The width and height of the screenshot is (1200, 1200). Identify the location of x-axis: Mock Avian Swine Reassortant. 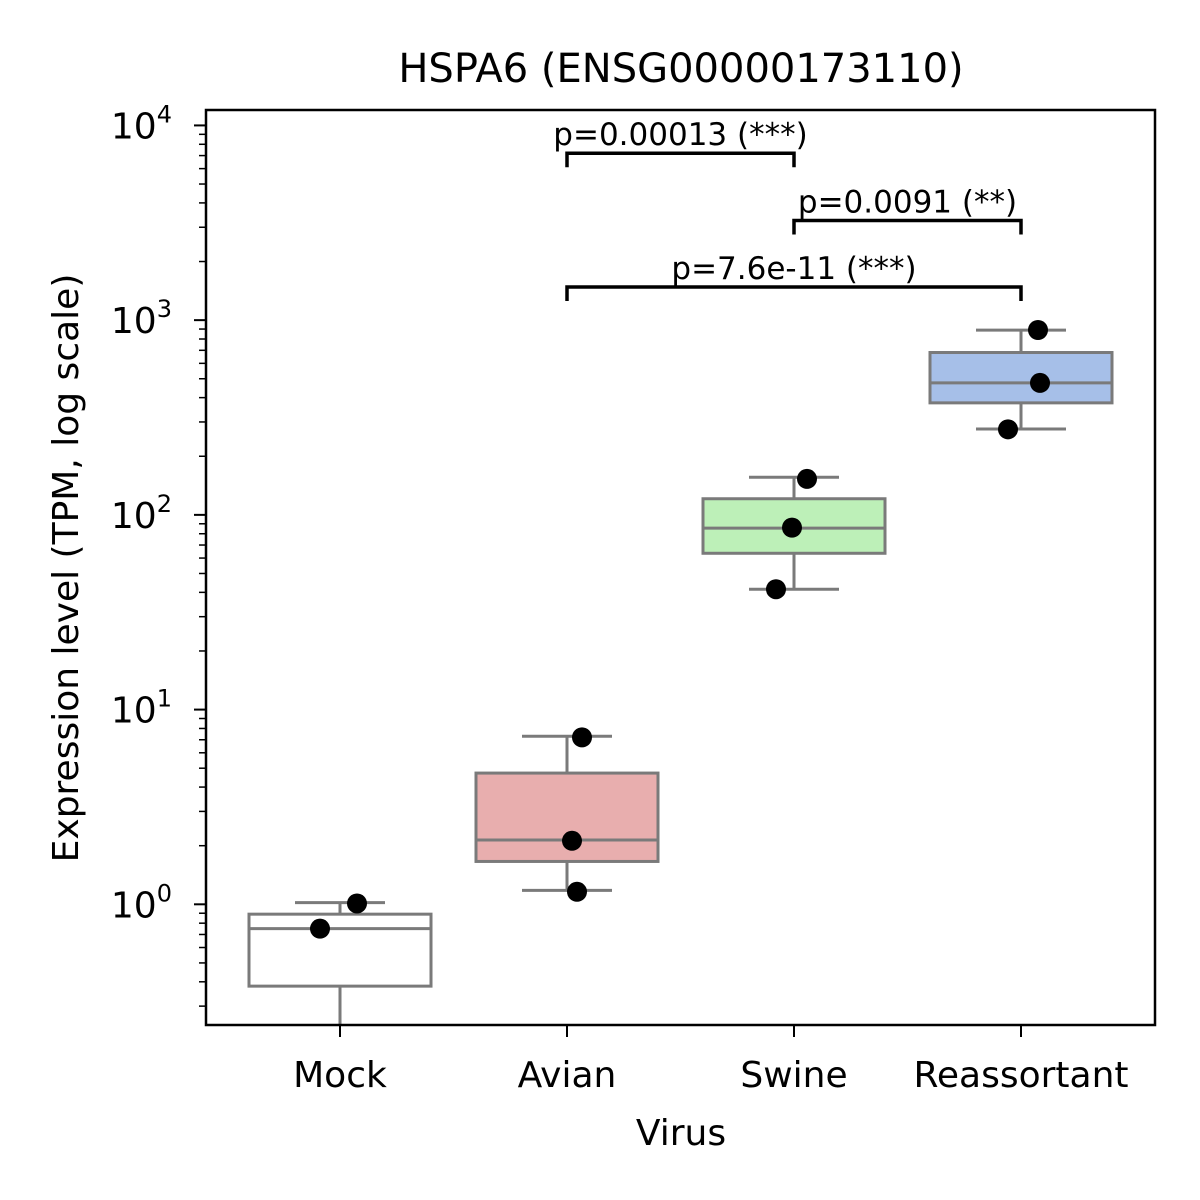
(711, 1060).